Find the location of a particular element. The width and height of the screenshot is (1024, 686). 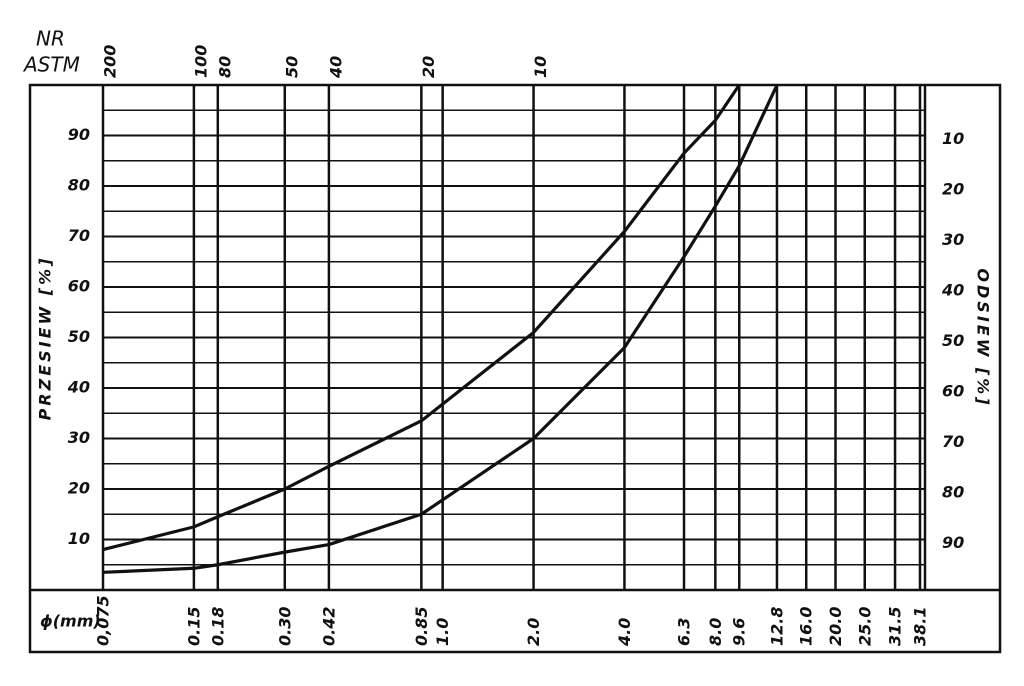

x2-tick-label: 10 is located at coordinates (540, 67).